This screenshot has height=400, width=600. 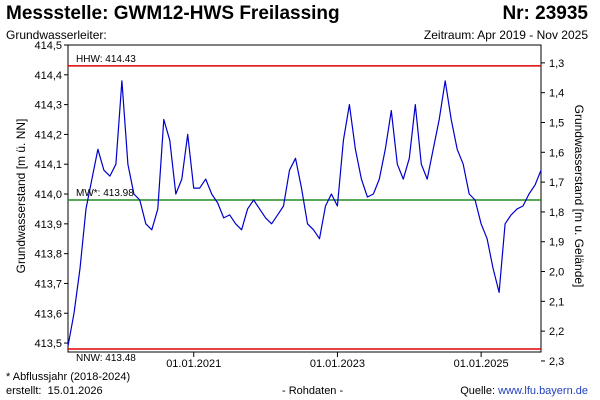 What do you see at coordinates (21, 196) in the screenshot?
I see `y-axis-label-left: Grundwasserstand [m ü. NN]` at bounding box center [21, 196].